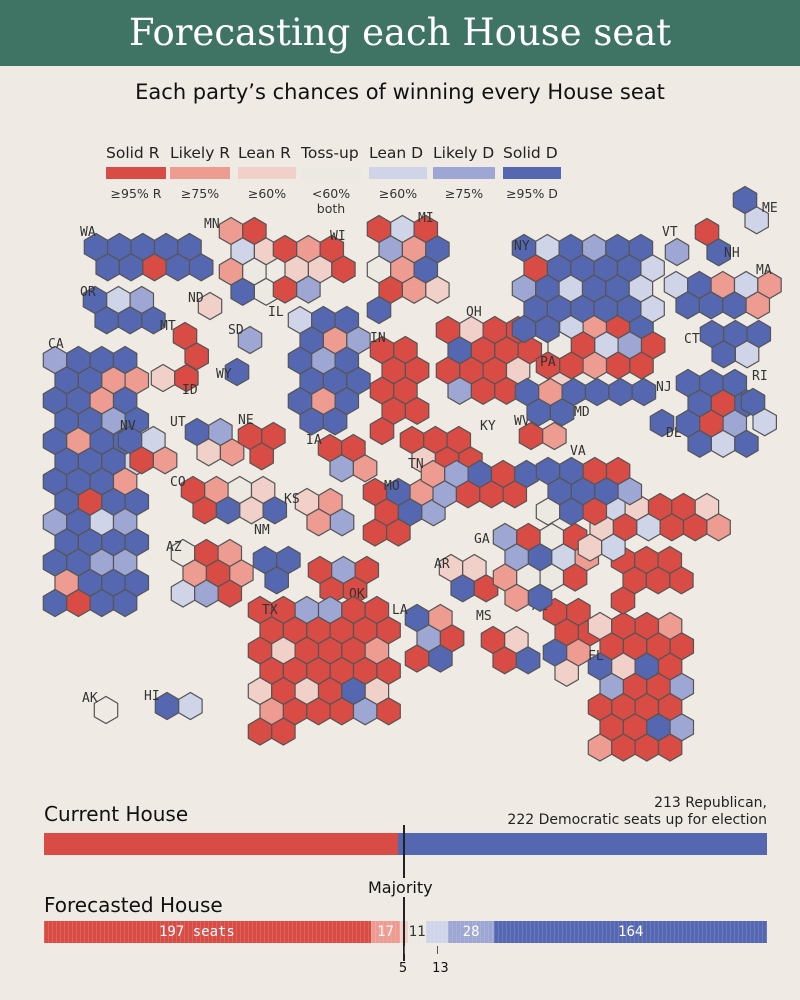 The height and width of the screenshot is (1000, 800). I want to click on state-label-ma: MA, so click(764, 270).